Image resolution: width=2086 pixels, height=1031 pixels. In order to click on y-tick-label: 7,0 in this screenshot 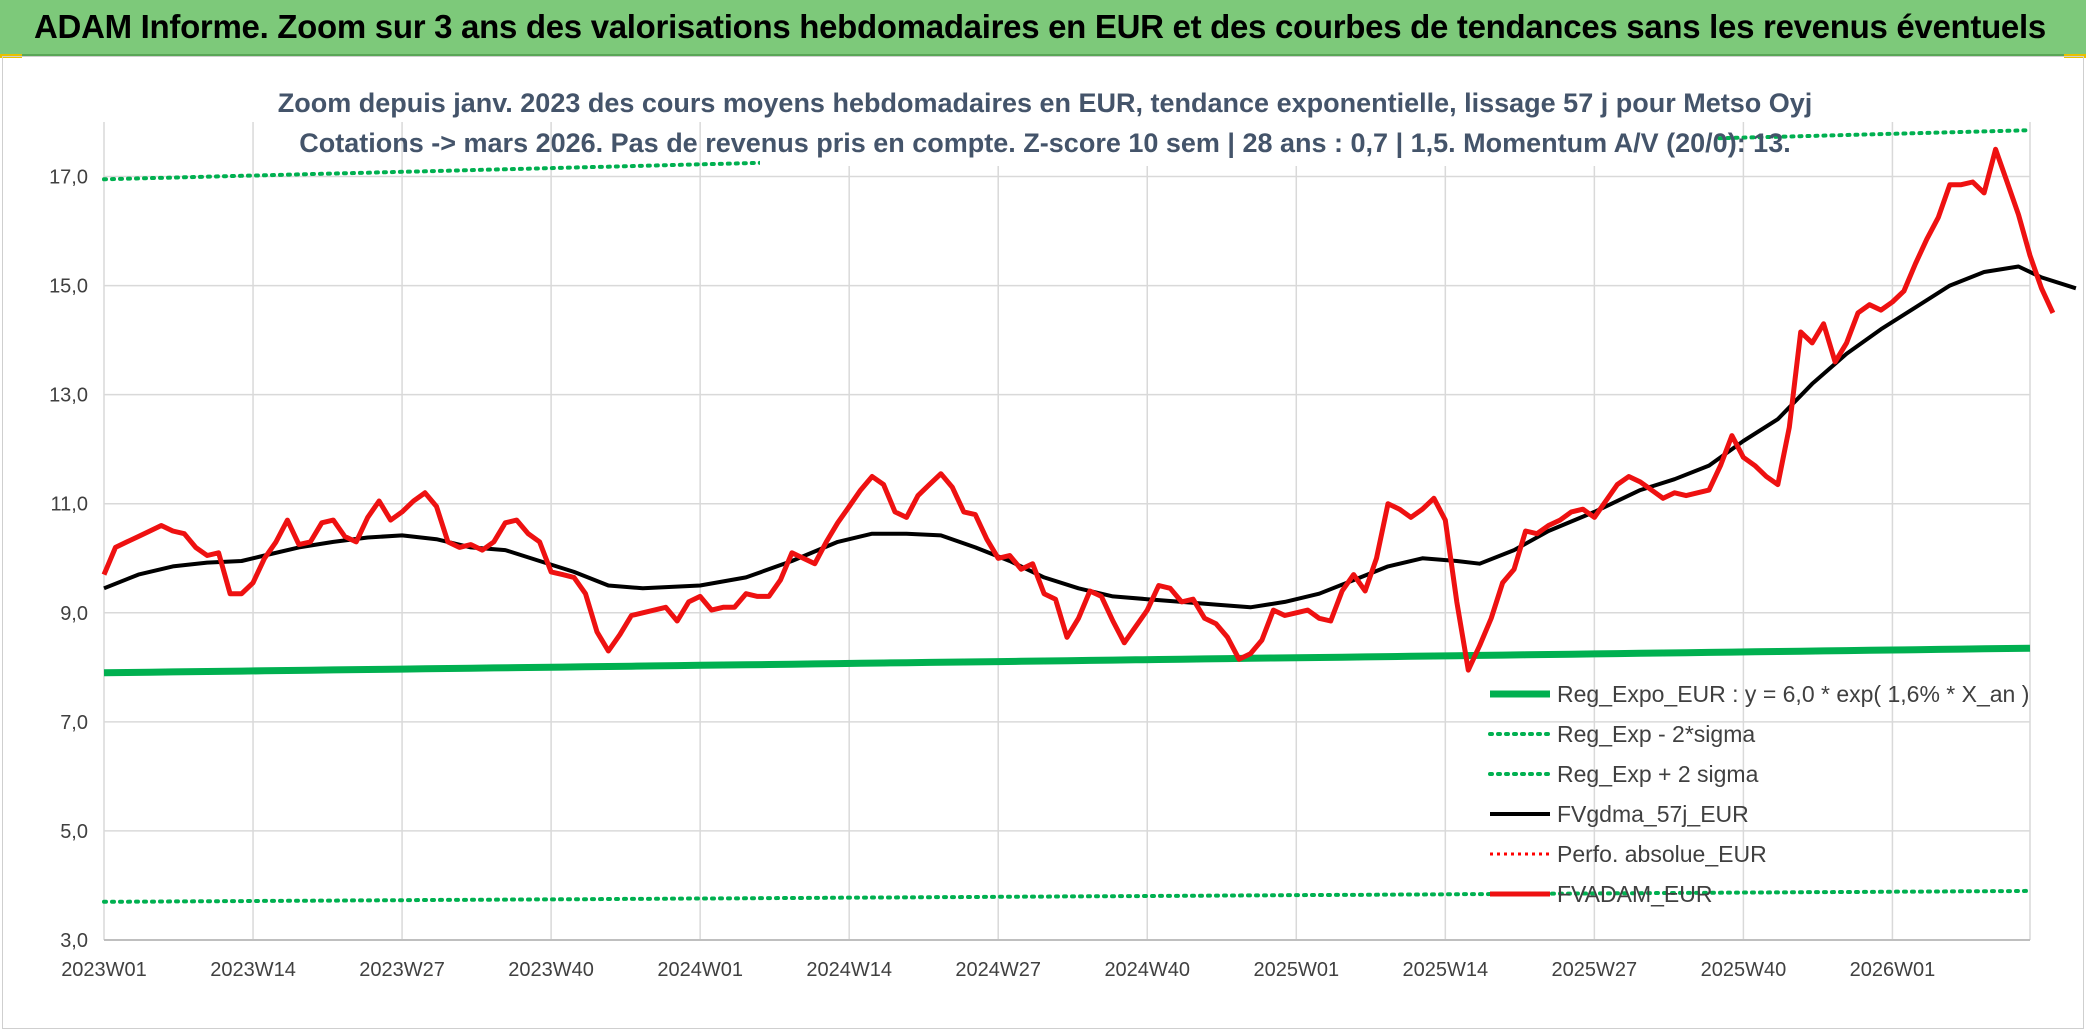, I will do `click(74, 723)`.